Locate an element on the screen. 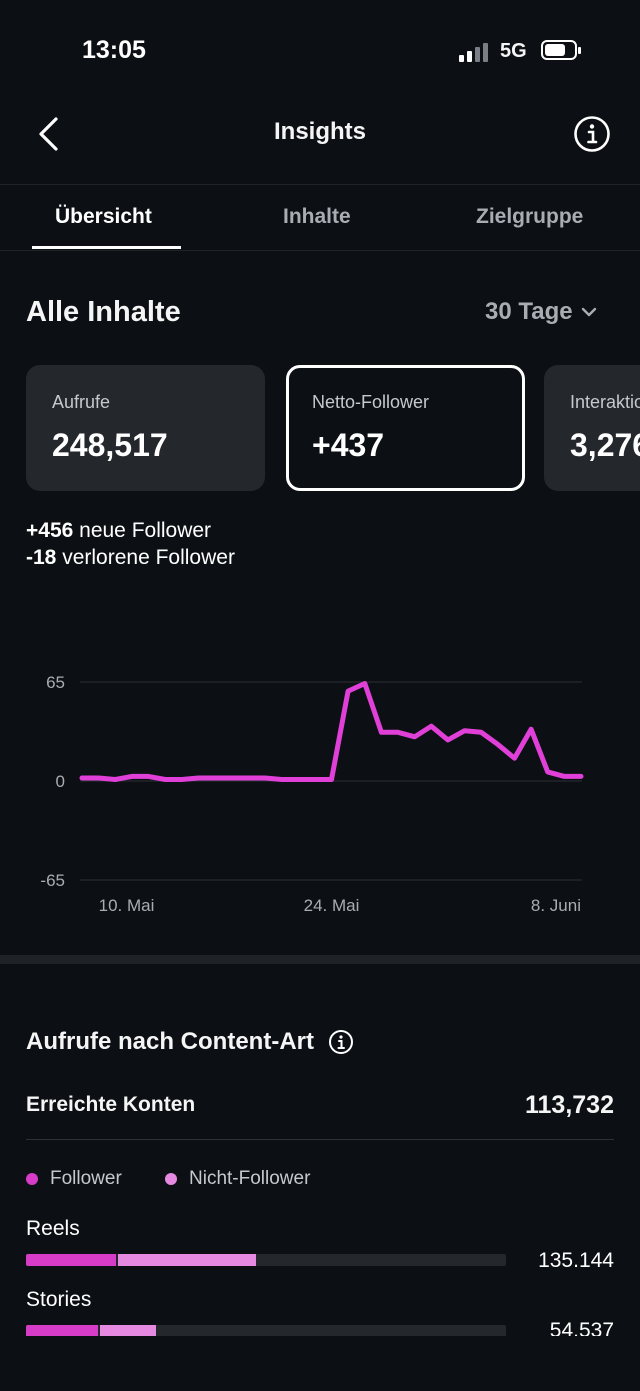  reach-label: Erreichte Konten is located at coordinates (111, 1104).